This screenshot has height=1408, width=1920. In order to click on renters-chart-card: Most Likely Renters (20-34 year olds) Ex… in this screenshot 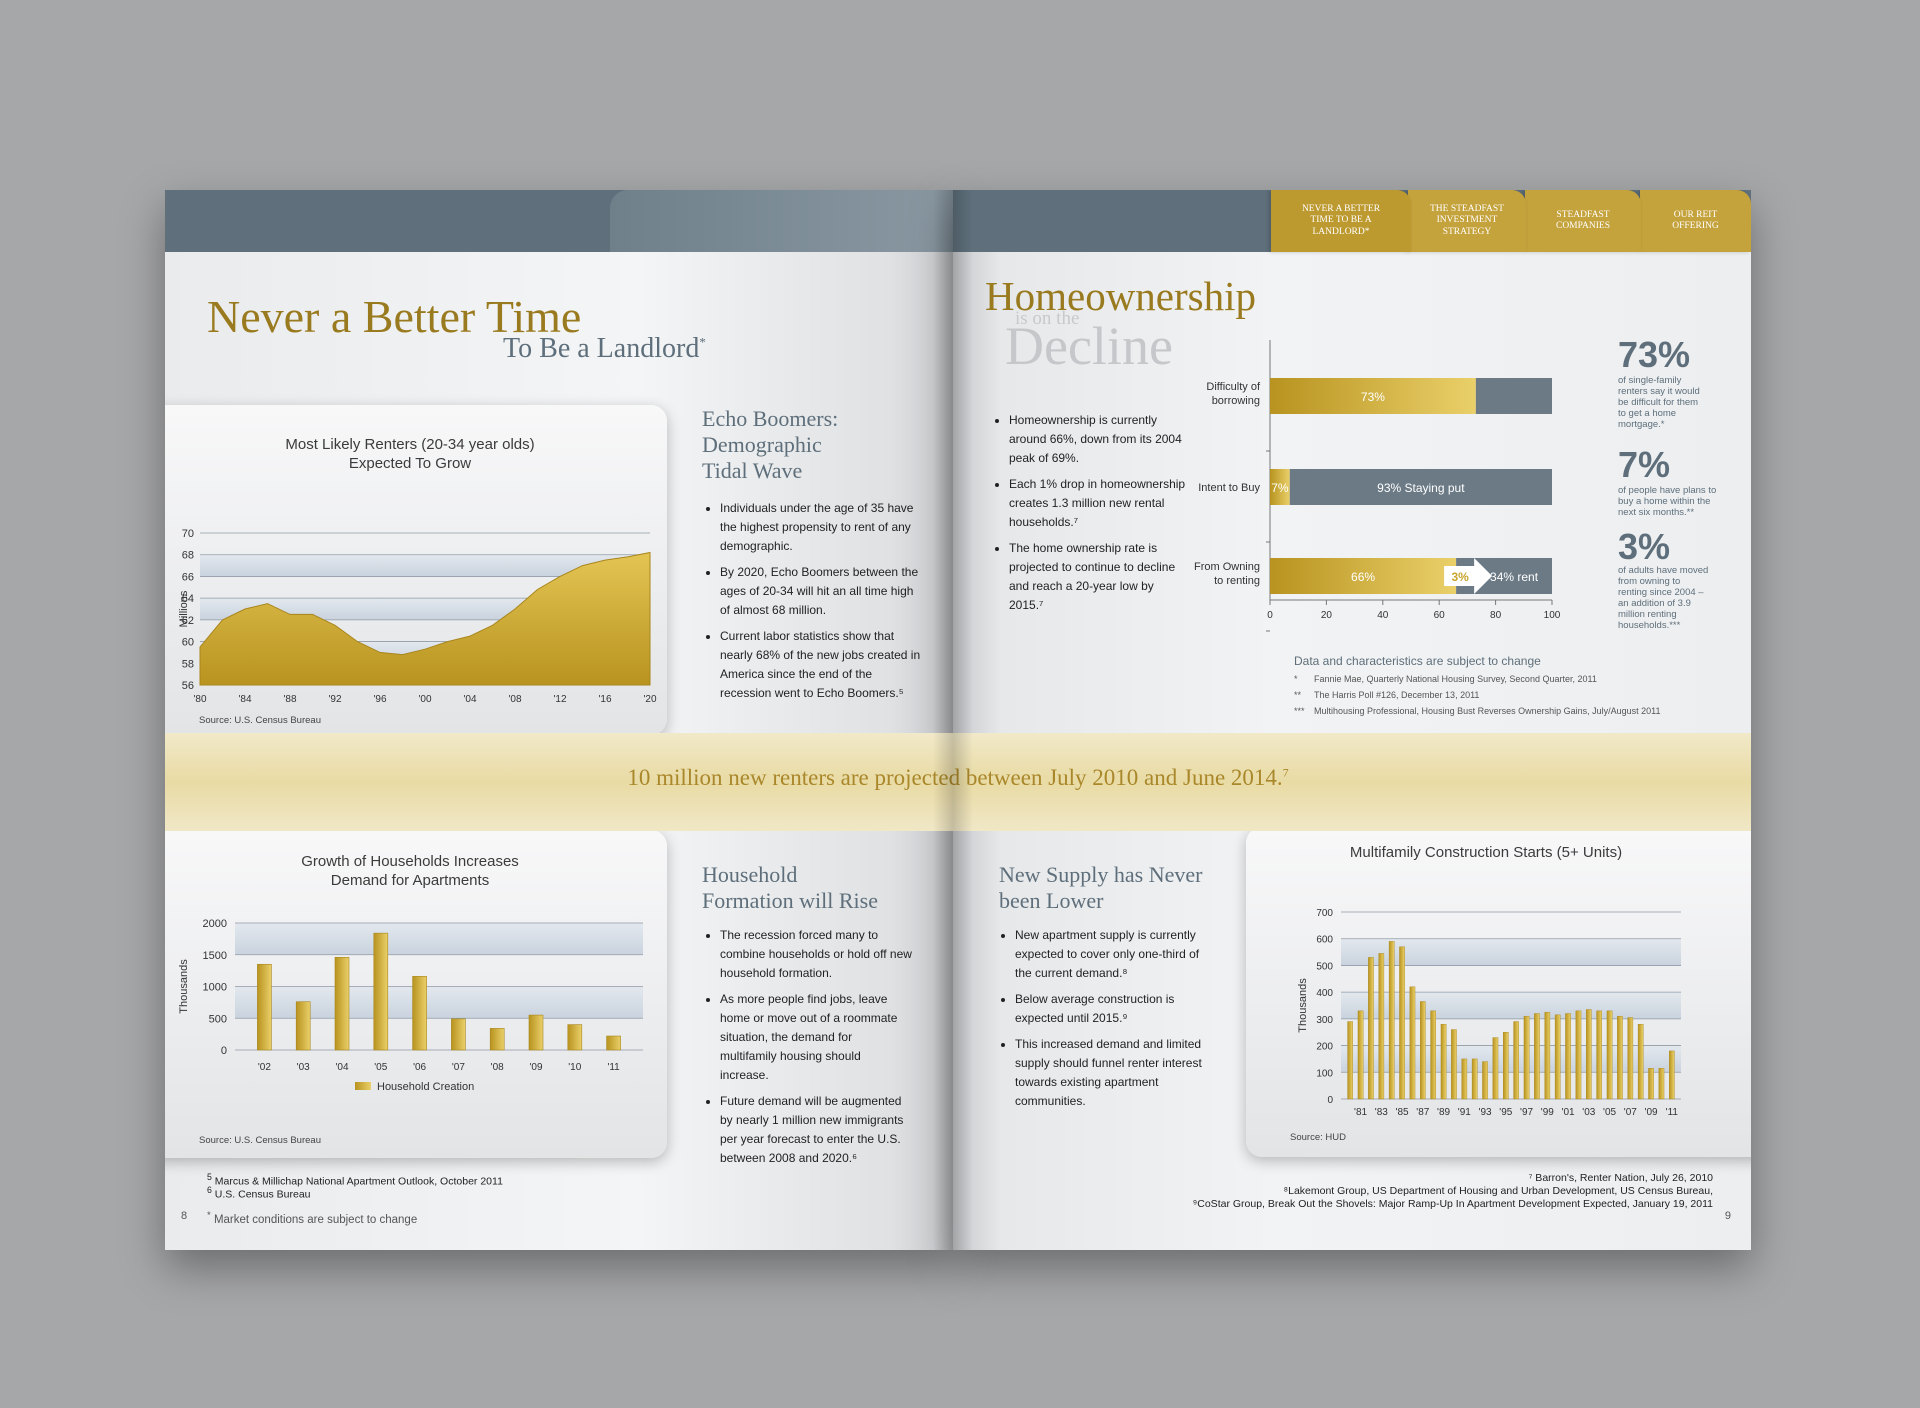, I will do `click(416, 570)`.